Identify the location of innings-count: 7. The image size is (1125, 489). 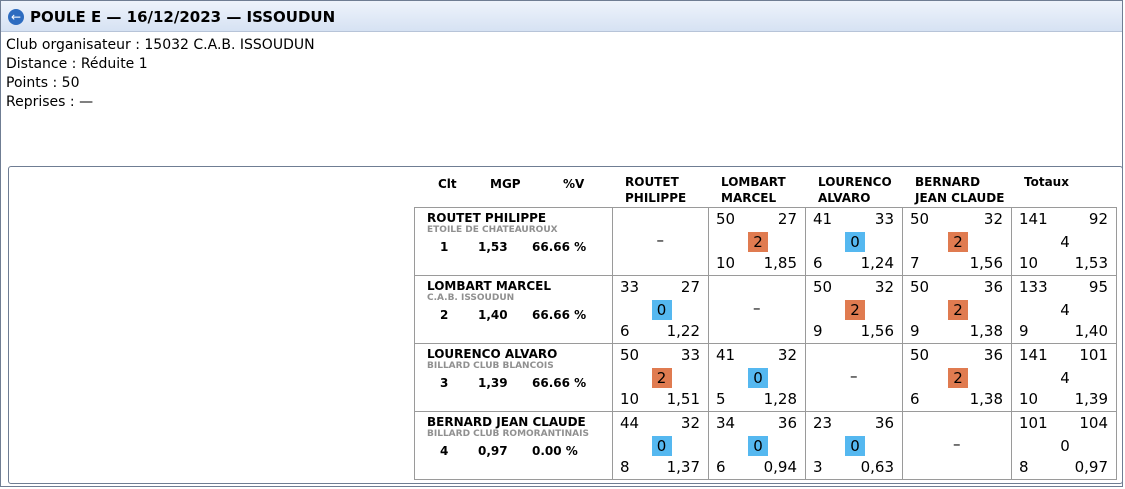
(915, 263).